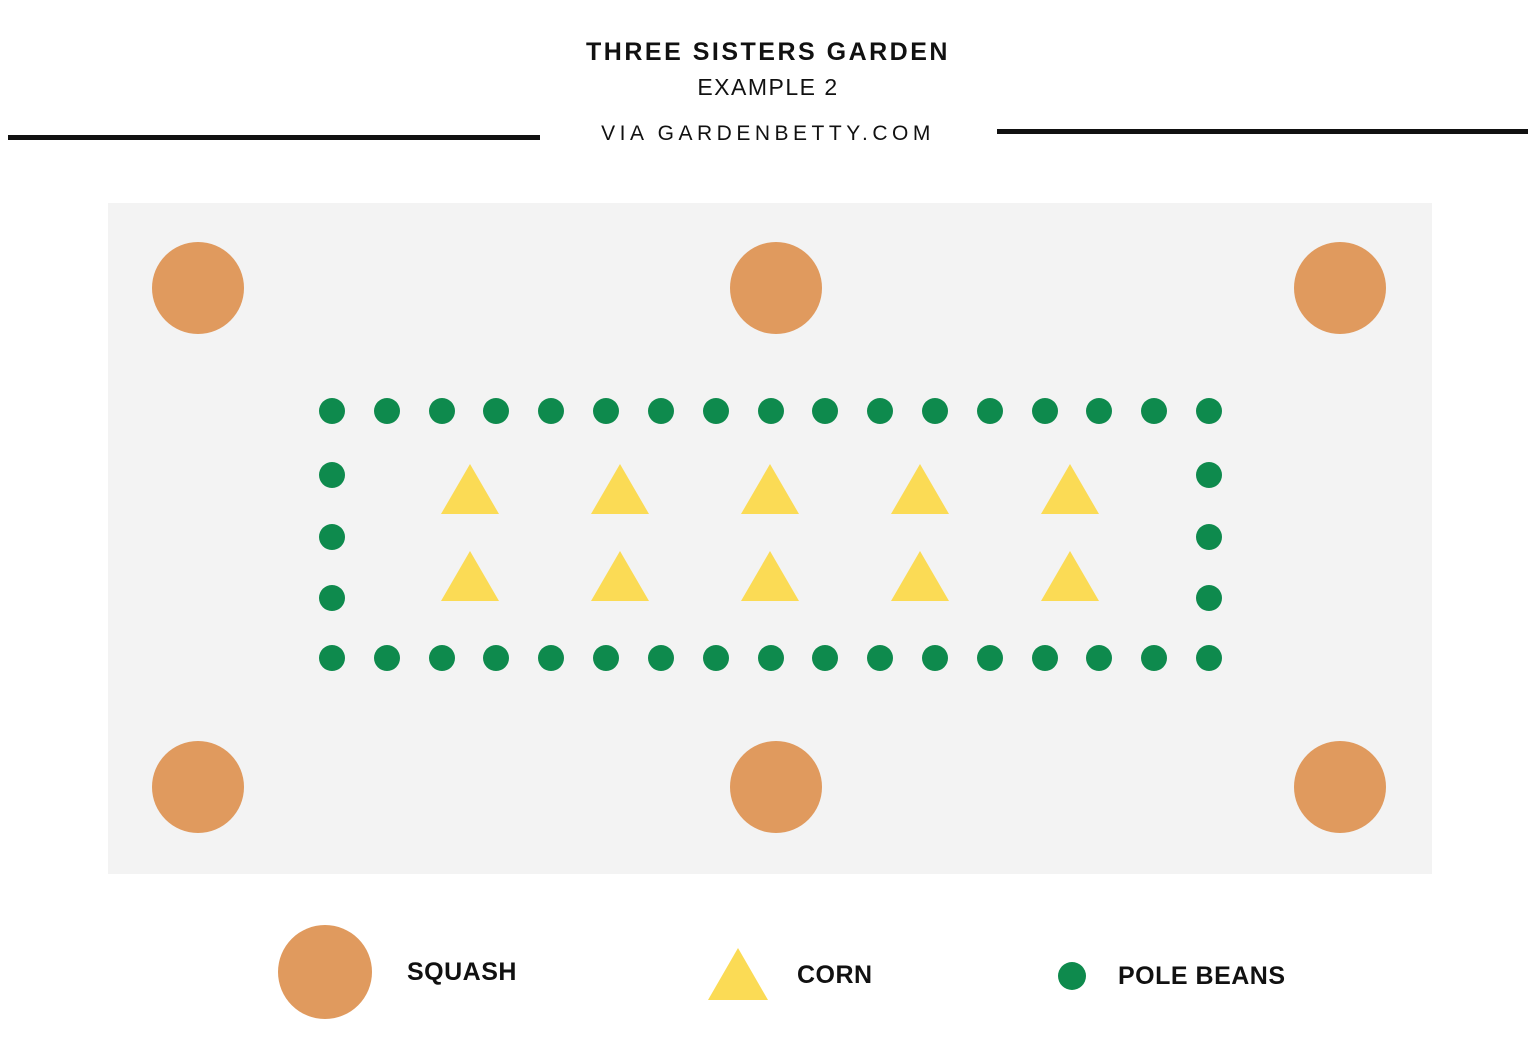 The height and width of the screenshot is (1056, 1536). What do you see at coordinates (768, 133) in the screenshot?
I see `attribution-text: VIA GARDENBETTY.COM` at bounding box center [768, 133].